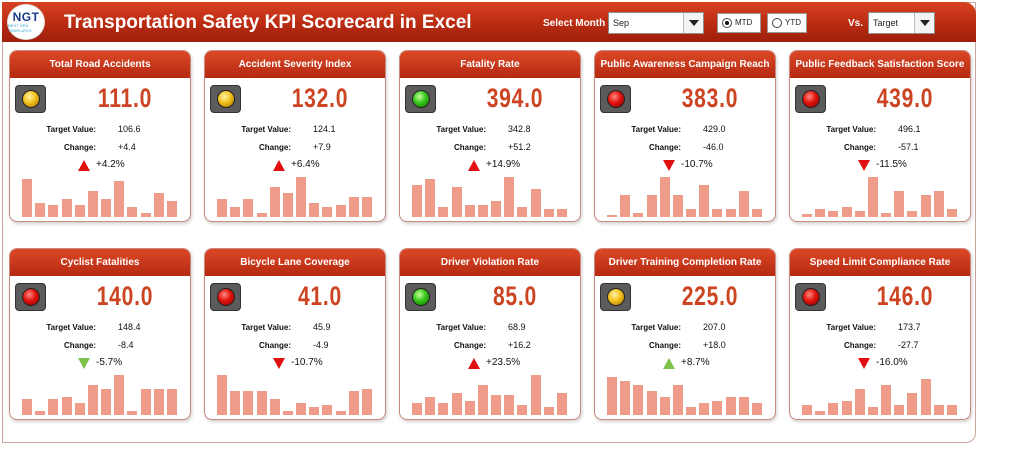 The image size is (1024, 475). I want to click on kpi-card-title: Public Feedback Satisfaction Score, so click(880, 64).